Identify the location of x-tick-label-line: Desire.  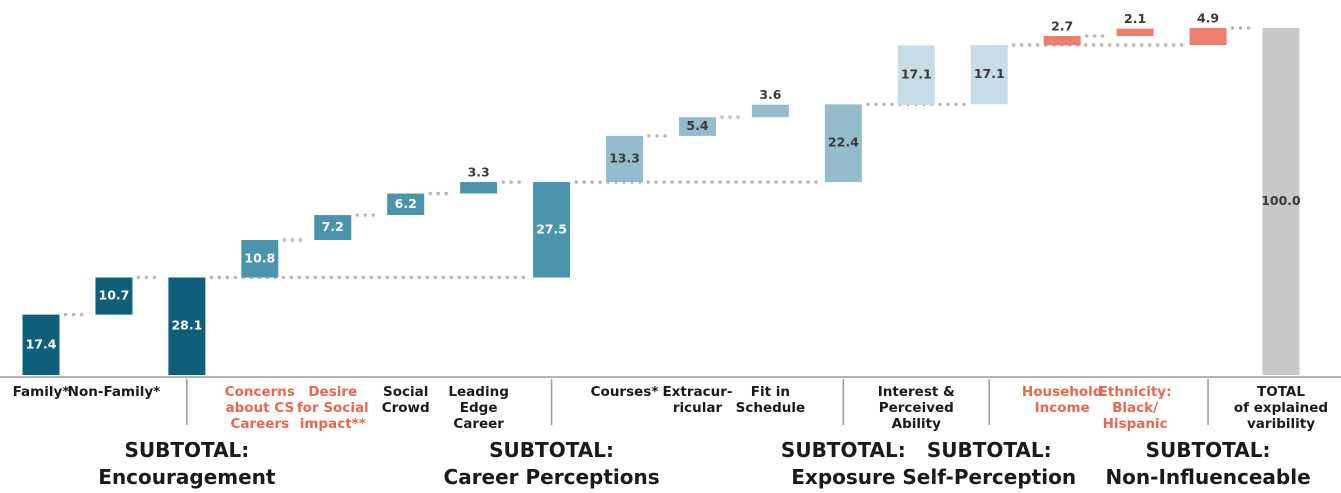
(332, 392).